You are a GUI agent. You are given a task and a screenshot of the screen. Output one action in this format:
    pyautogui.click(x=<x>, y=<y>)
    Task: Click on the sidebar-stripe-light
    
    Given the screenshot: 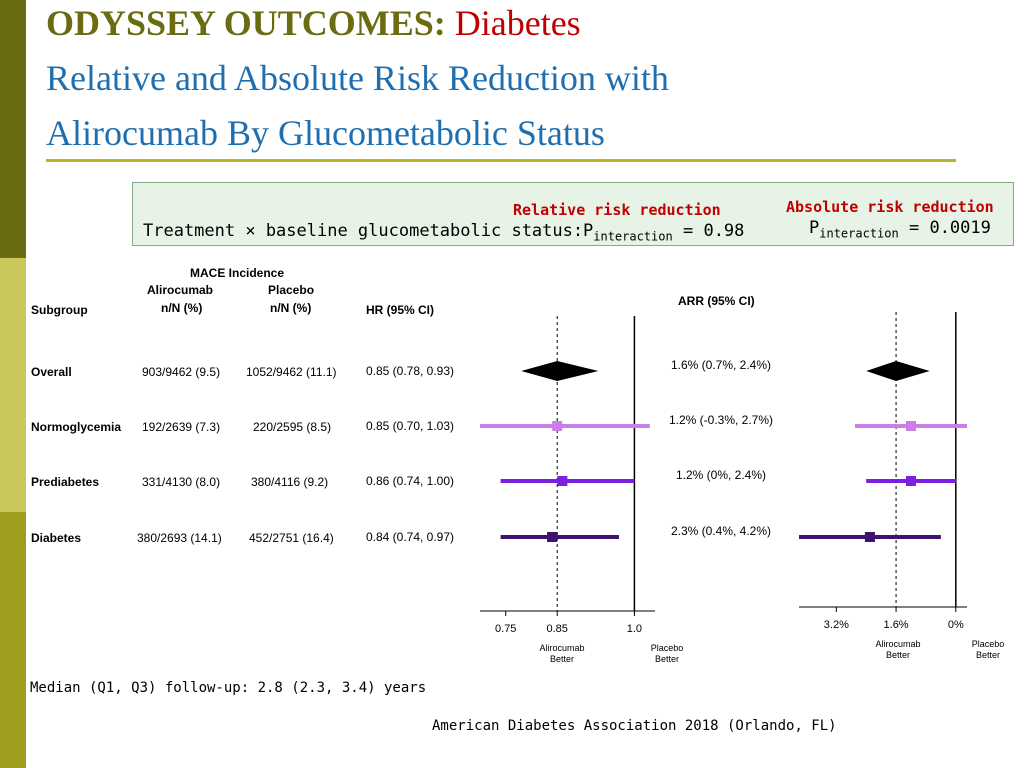 What is the action you would take?
    pyautogui.click(x=13, y=385)
    